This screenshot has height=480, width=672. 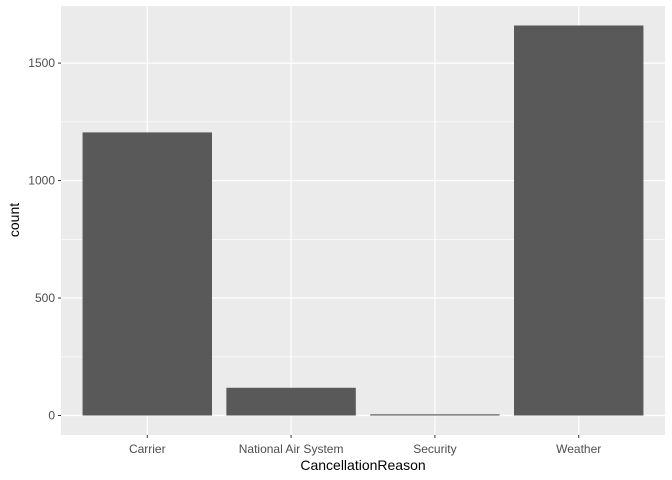 I want to click on x-axis-title: CancellationReason, so click(x=362, y=465).